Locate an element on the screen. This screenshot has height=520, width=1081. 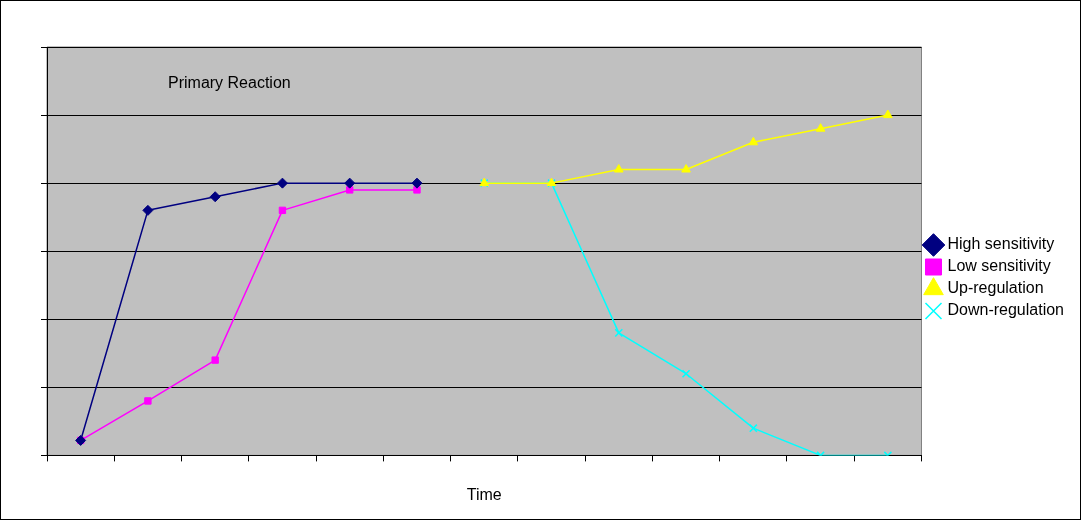
legend-label: Low sensitivity is located at coordinates (999, 266).